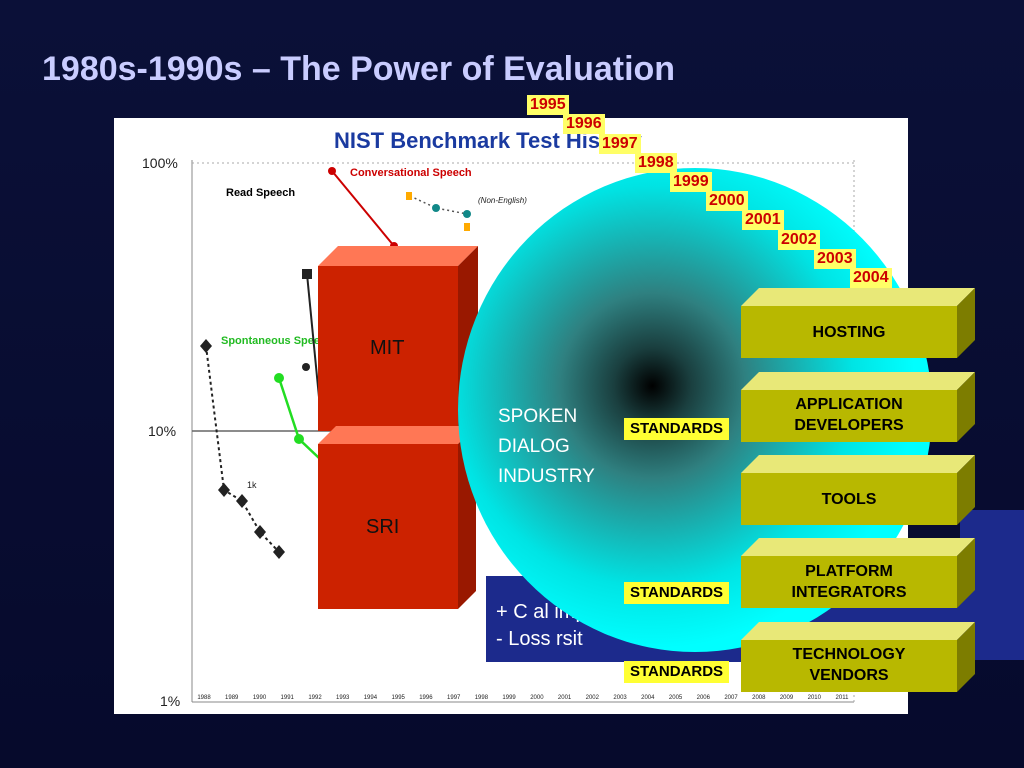 This screenshot has height=768, width=1024. Describe the element at coordinates (260, 193) in the screenshot. I see `read-speech-label: Read Speech` at that location.